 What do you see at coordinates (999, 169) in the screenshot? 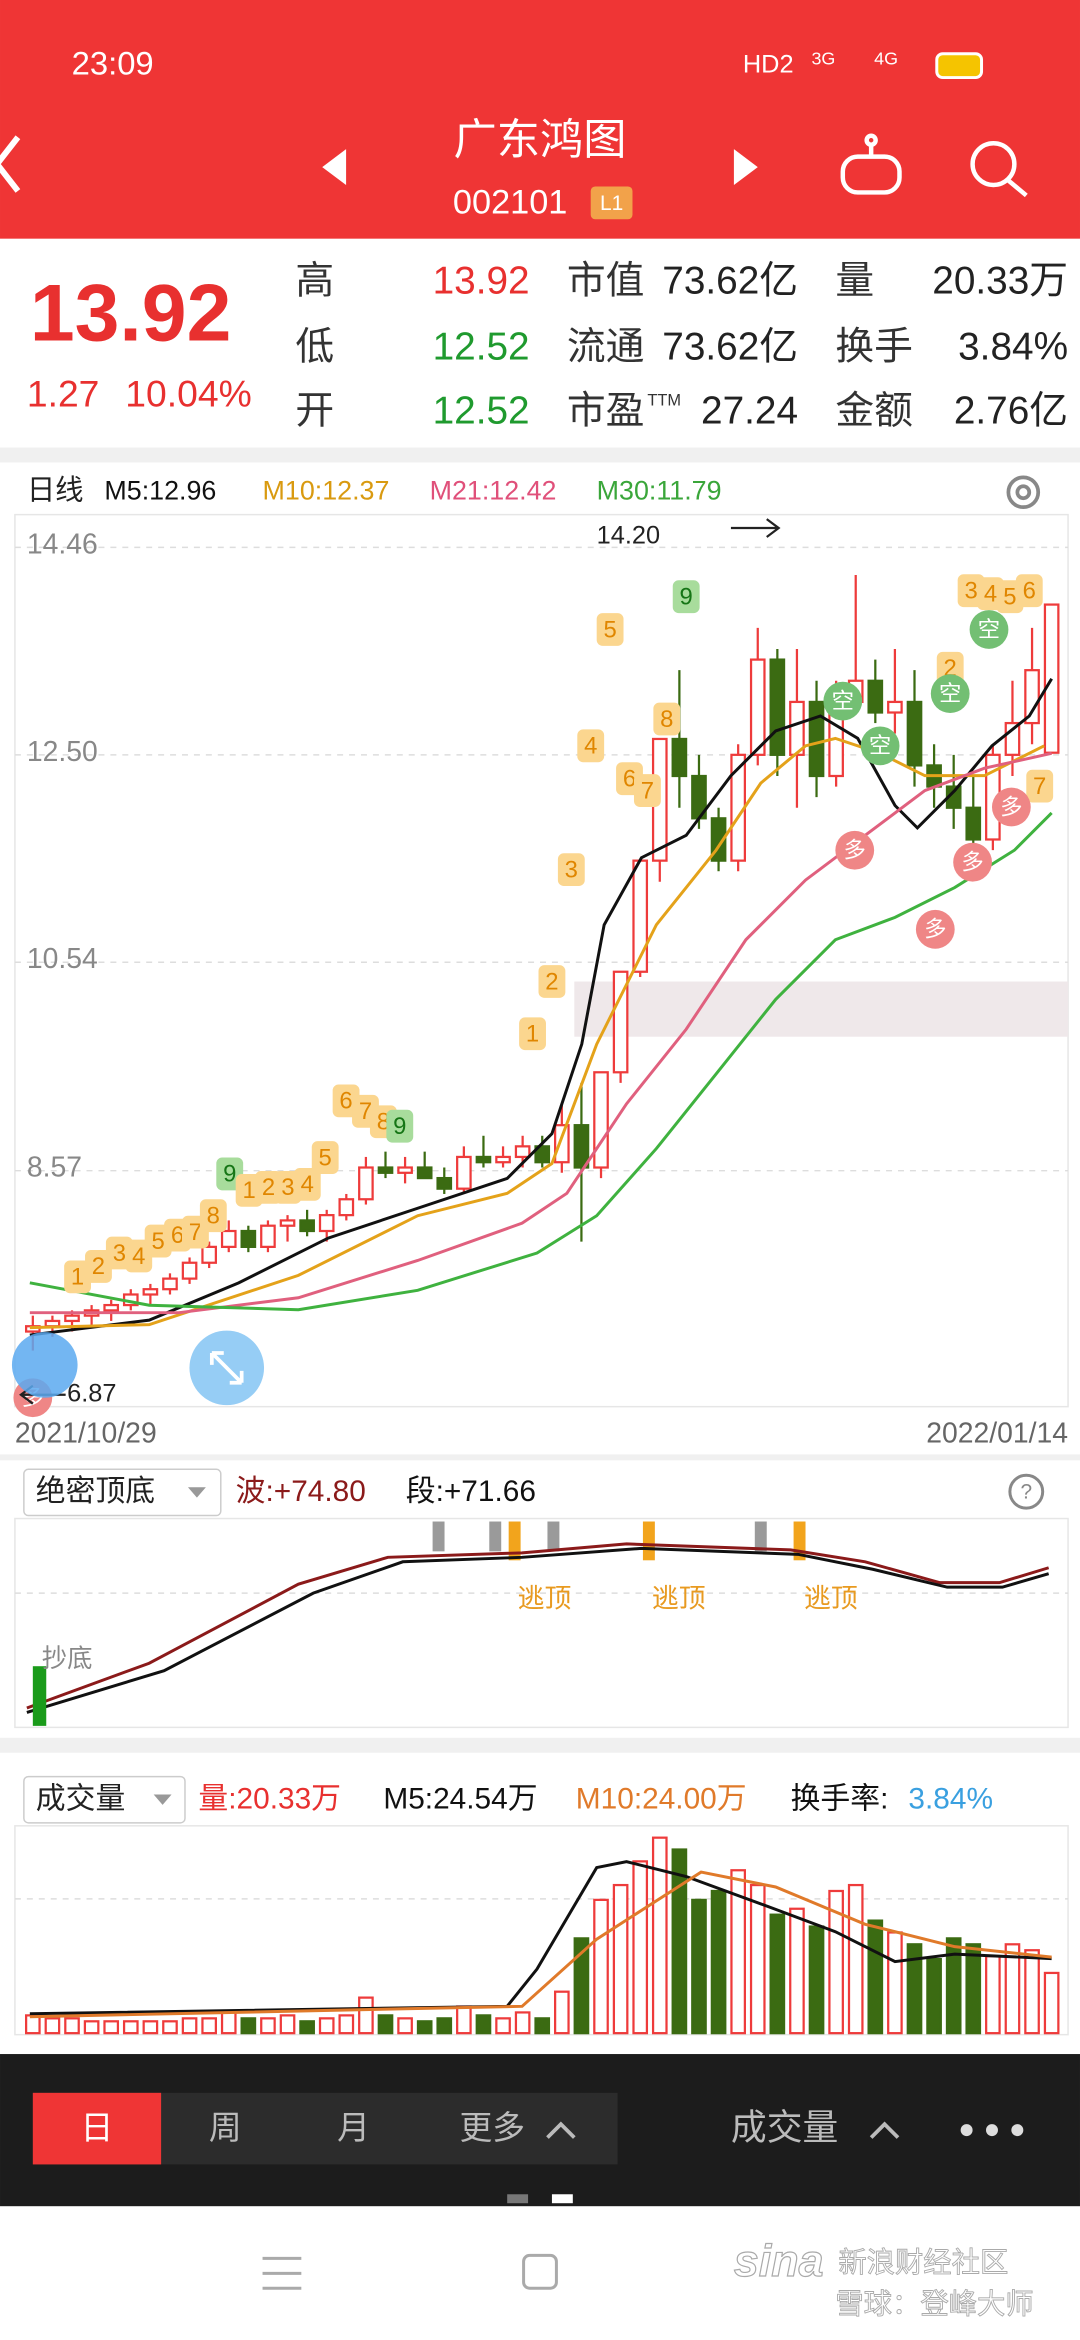
I see `search-icon` at bounding box center [999, 169].